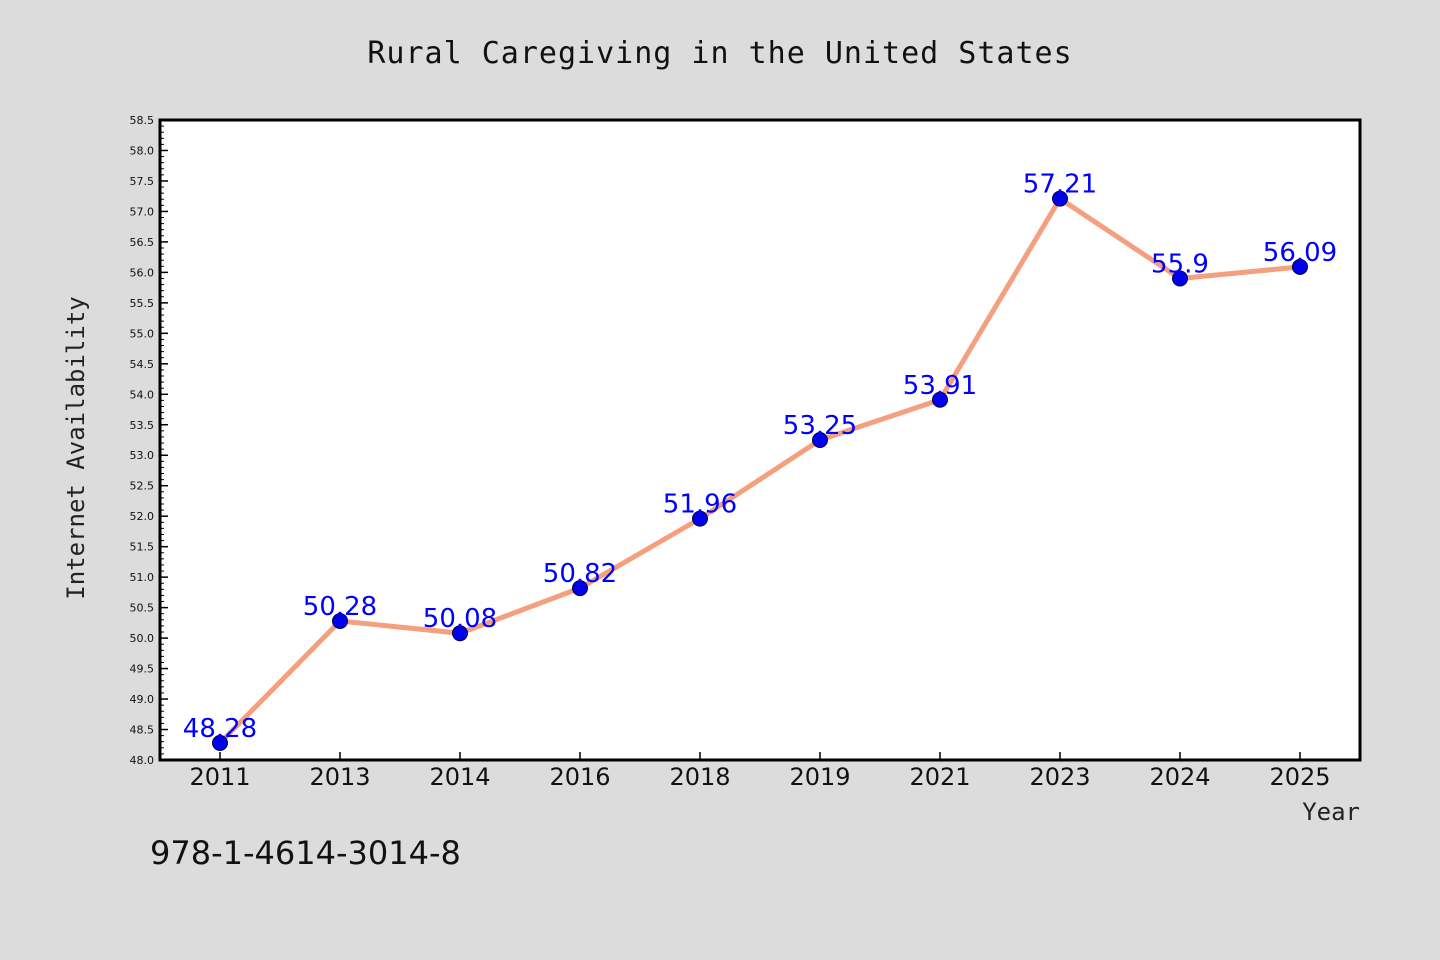  I want to click on y-tick-label: 52.5, so click(142, 486).